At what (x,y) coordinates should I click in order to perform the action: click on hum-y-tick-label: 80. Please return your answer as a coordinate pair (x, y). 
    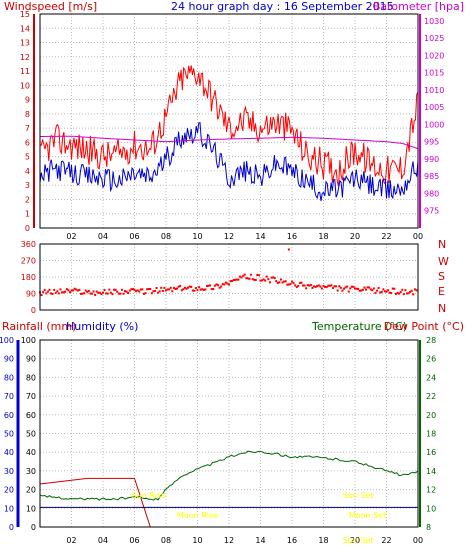
    Looking at the image, I should click on (31, 377).